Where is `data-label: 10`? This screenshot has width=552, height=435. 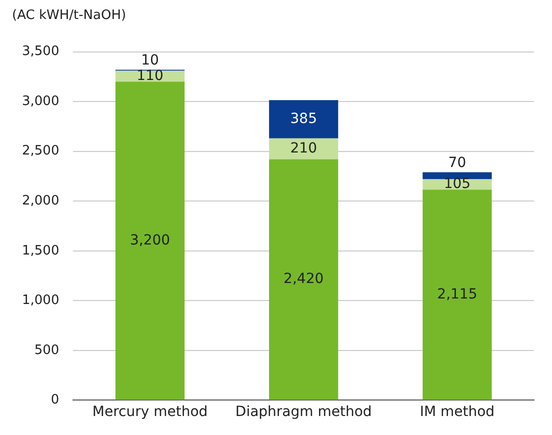
data-label: 10 is located at coordinates (150, 60).